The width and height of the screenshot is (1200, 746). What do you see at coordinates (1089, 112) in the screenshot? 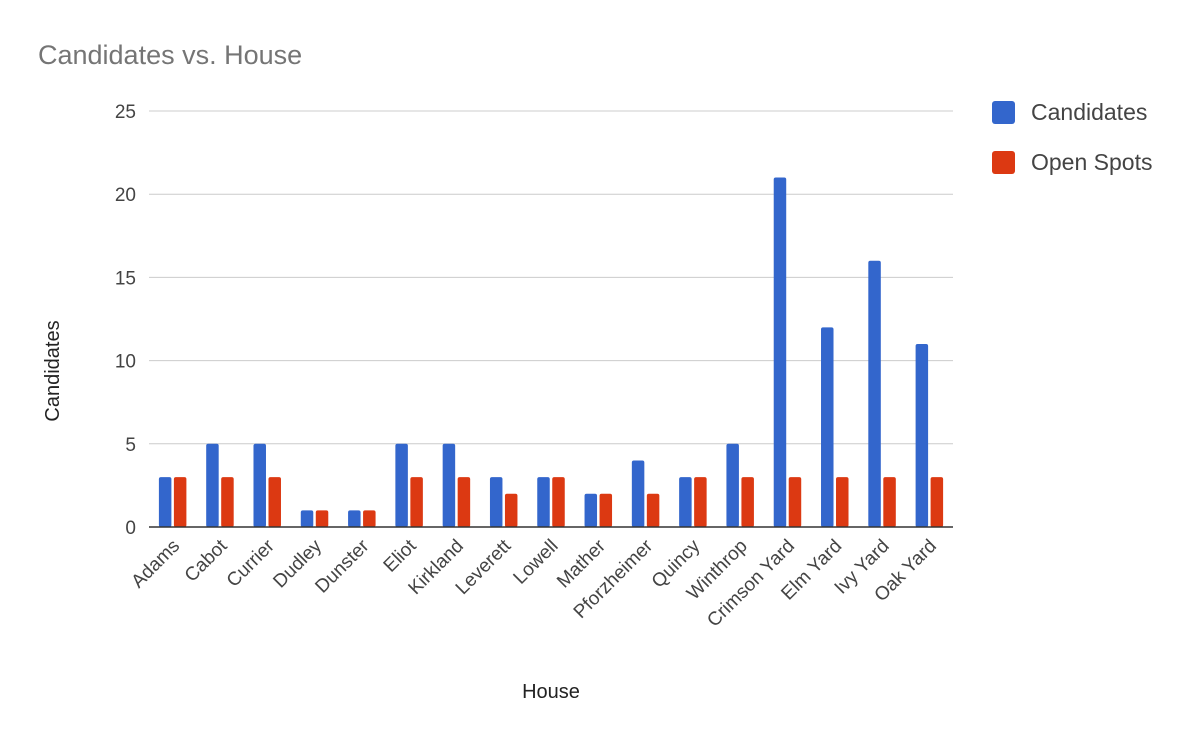
I see `legend-label: Candidates` at bounding box center [1089, 112].